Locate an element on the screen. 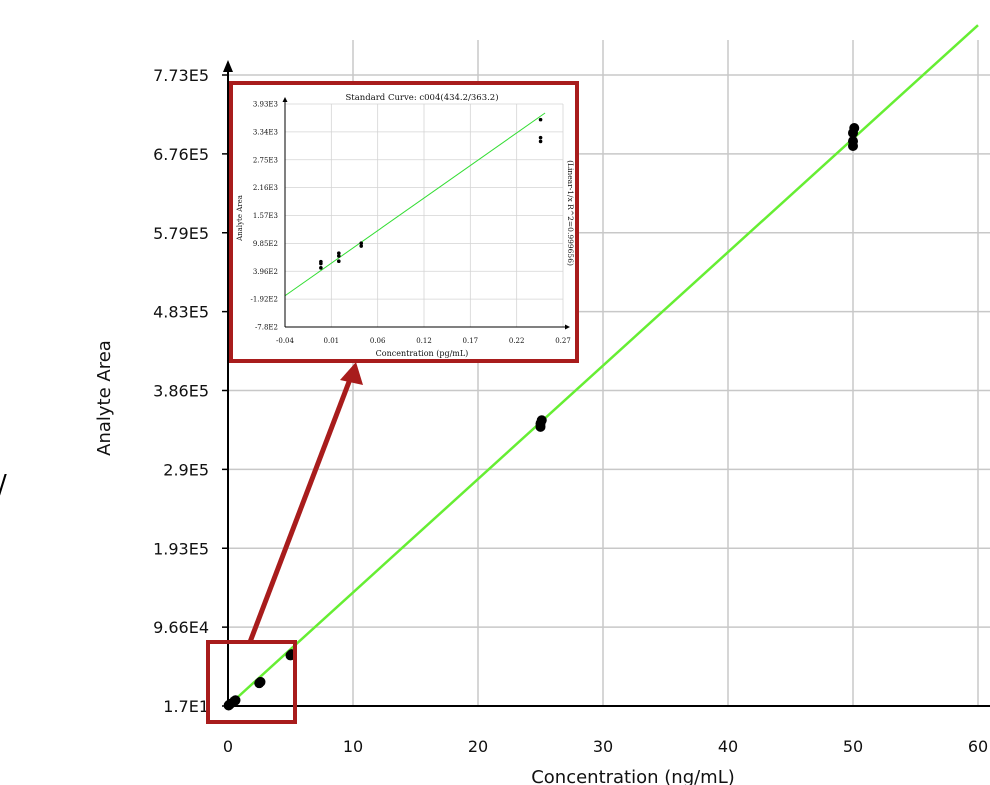 The width and height of the screenshot is (990, 785). inset-frame is located at coordinates (404, 222).